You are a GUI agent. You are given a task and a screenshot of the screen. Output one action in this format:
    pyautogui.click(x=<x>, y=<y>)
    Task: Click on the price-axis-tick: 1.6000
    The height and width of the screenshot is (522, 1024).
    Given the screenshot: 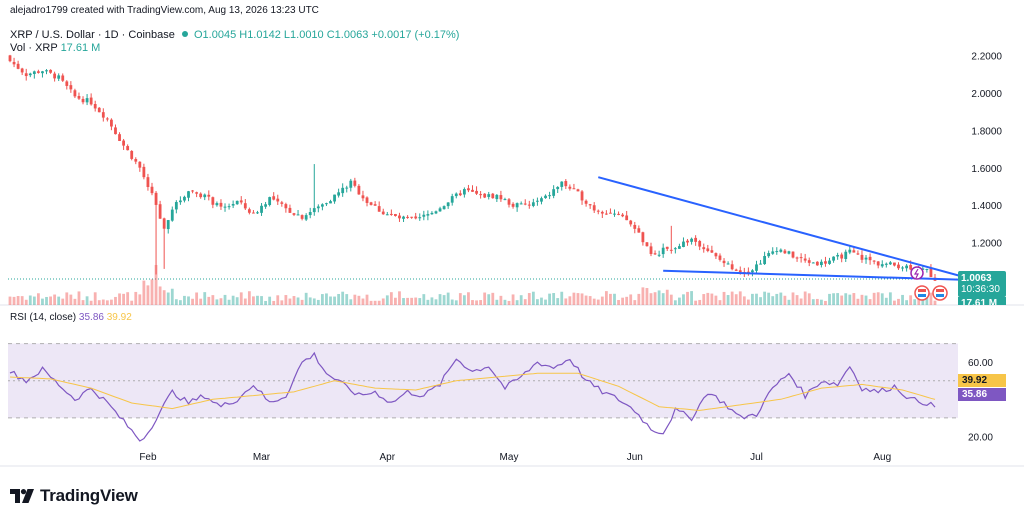 What is the action you would take?
    pyautogui.click(x=986, y=169)
    